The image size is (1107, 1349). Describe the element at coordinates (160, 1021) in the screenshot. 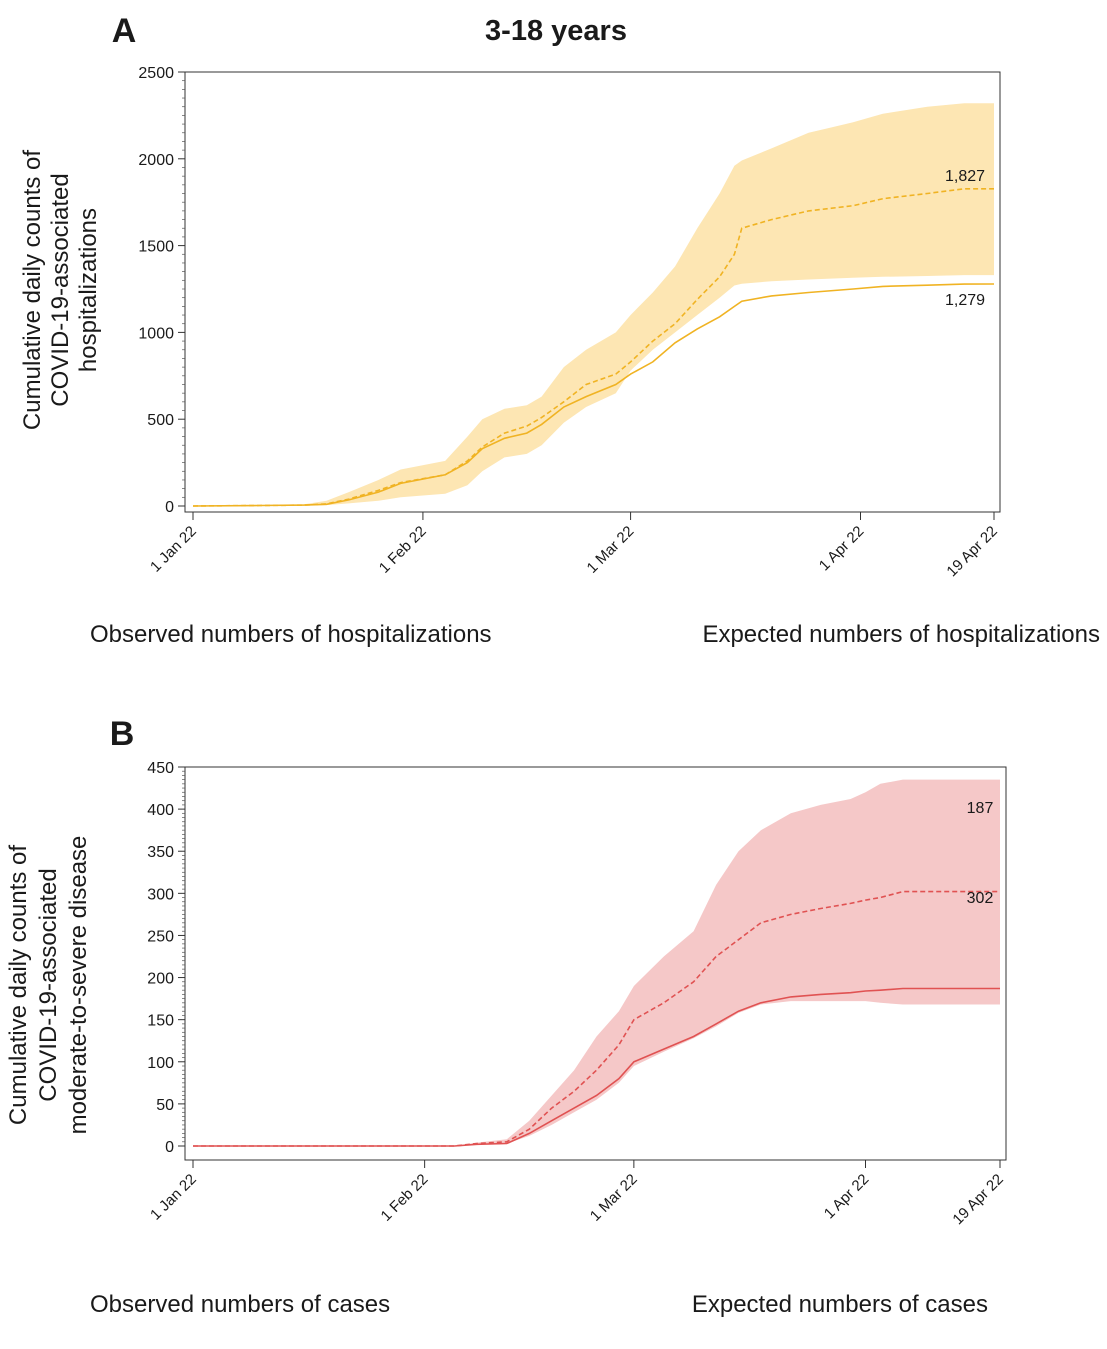

I see `y-tick-label: 150` at that location.